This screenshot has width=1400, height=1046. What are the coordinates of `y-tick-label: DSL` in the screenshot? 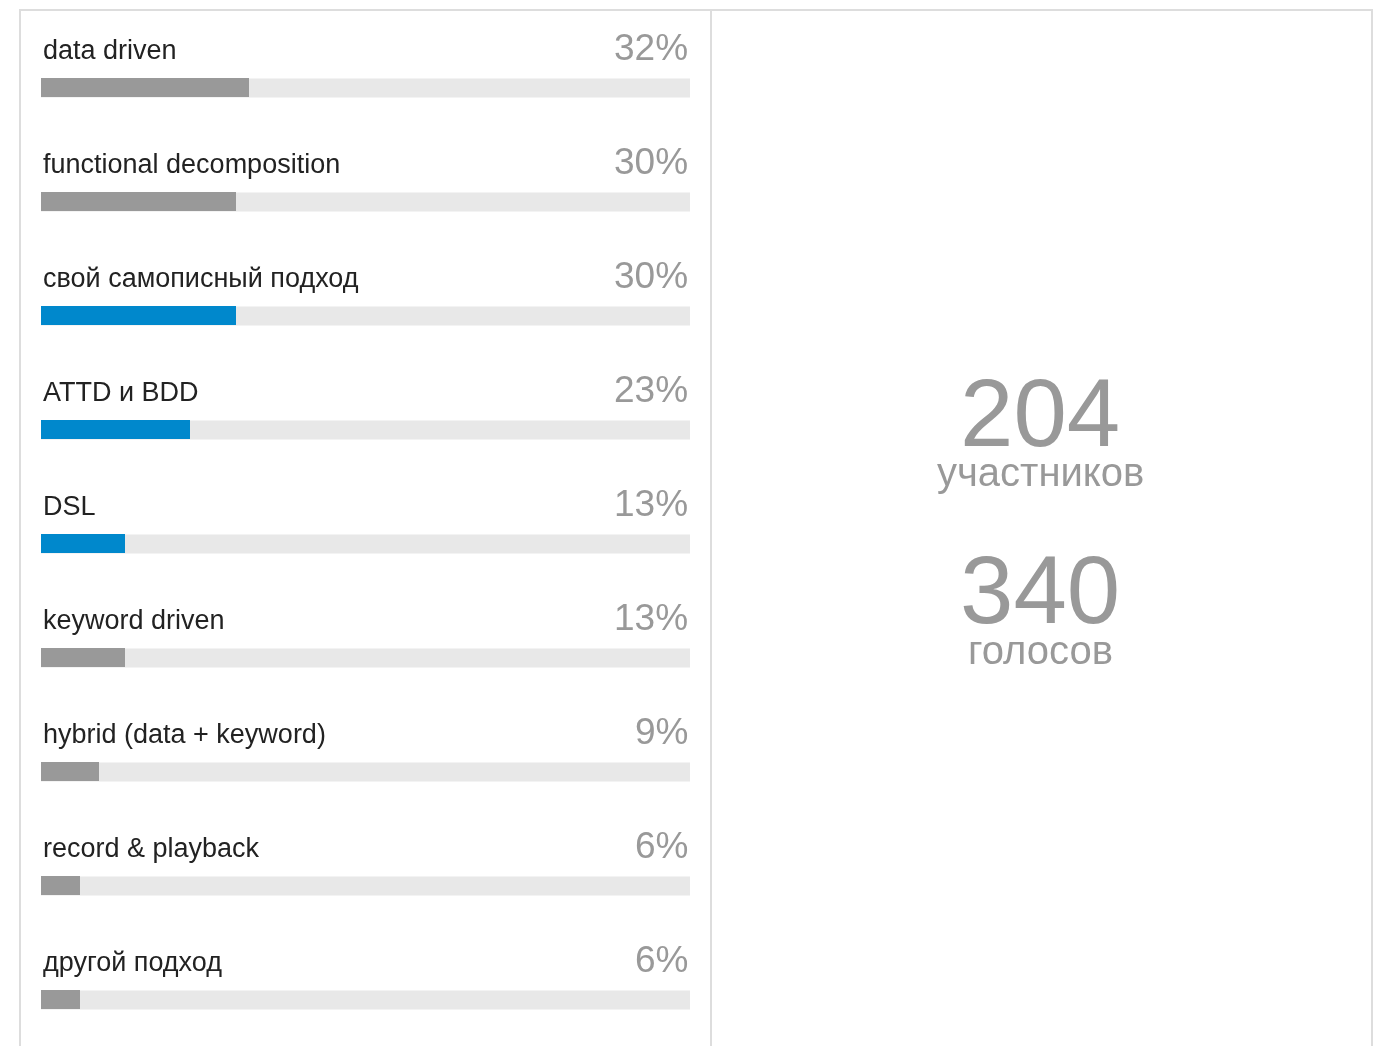 It's located at (69, 506).